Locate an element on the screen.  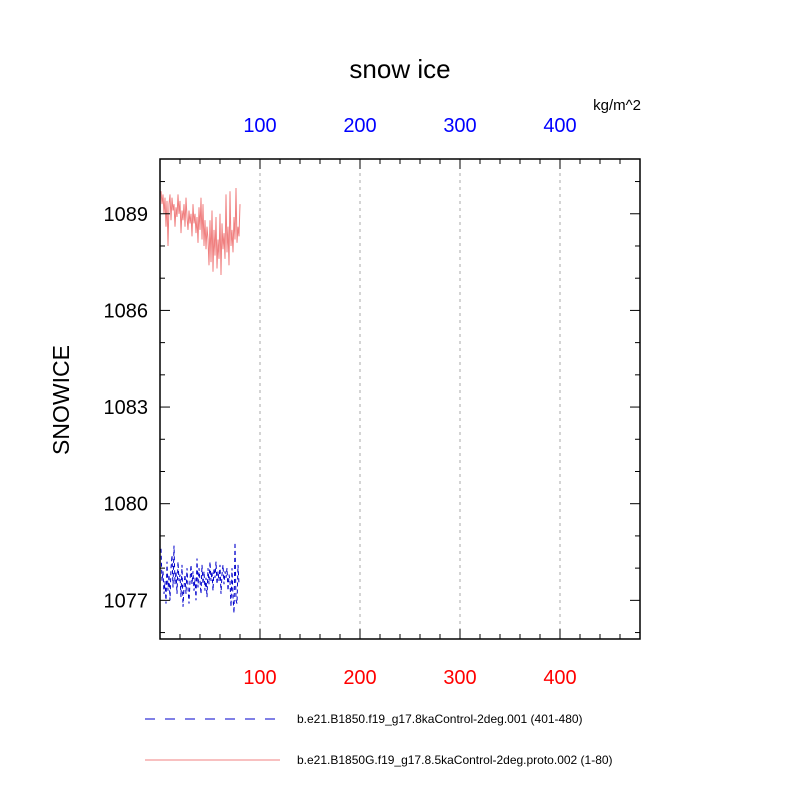
y-axis-label: SNOWICE is located at coordinates (61, 400).